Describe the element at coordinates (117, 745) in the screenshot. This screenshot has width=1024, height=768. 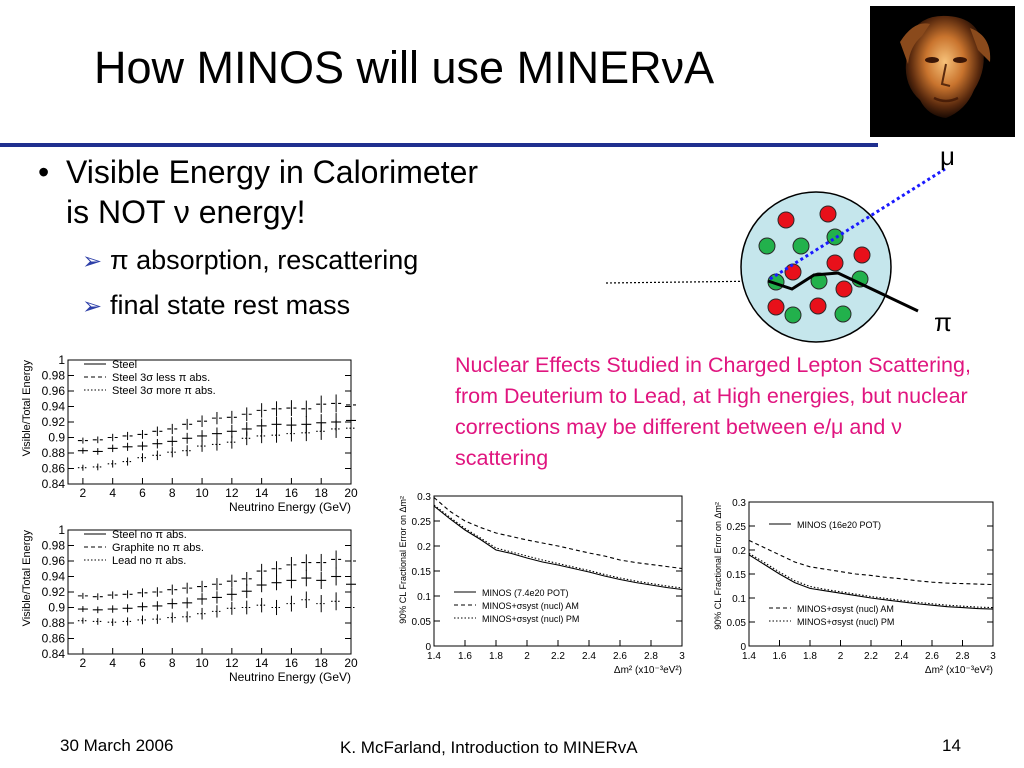
I see `footer-date: 30 March 2006` at that location.